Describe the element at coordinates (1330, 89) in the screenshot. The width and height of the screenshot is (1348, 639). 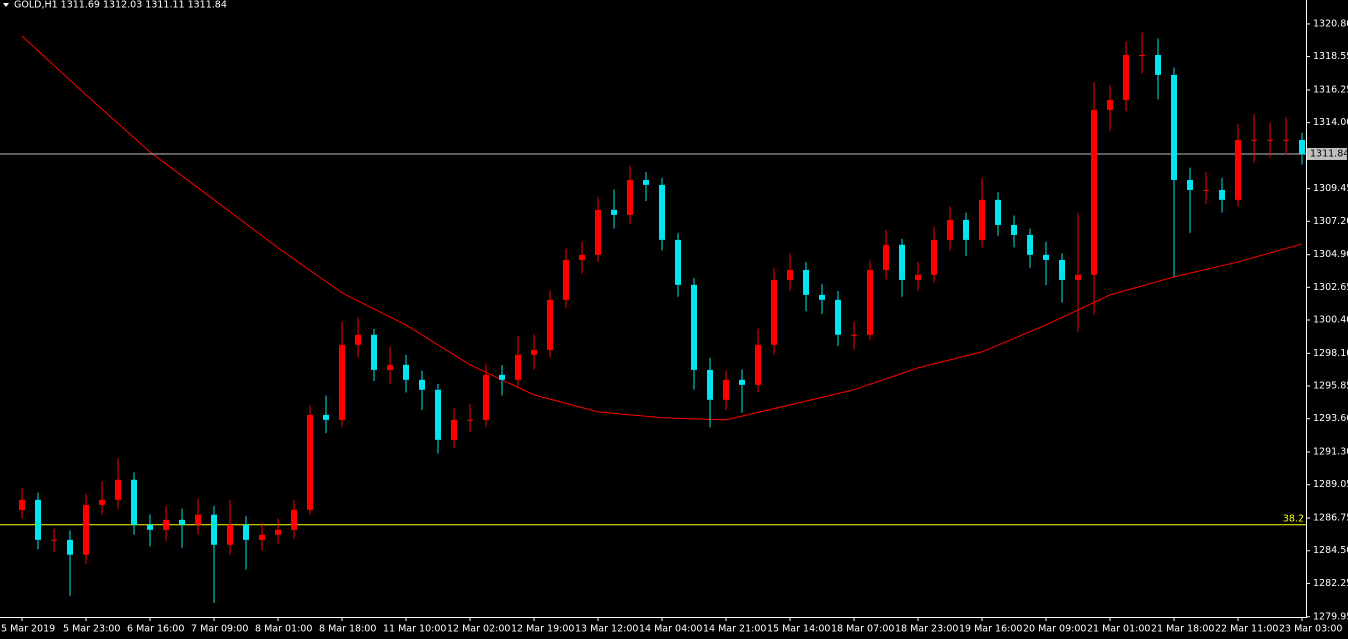
I see `y-tick-label: 1316.25` at that location.